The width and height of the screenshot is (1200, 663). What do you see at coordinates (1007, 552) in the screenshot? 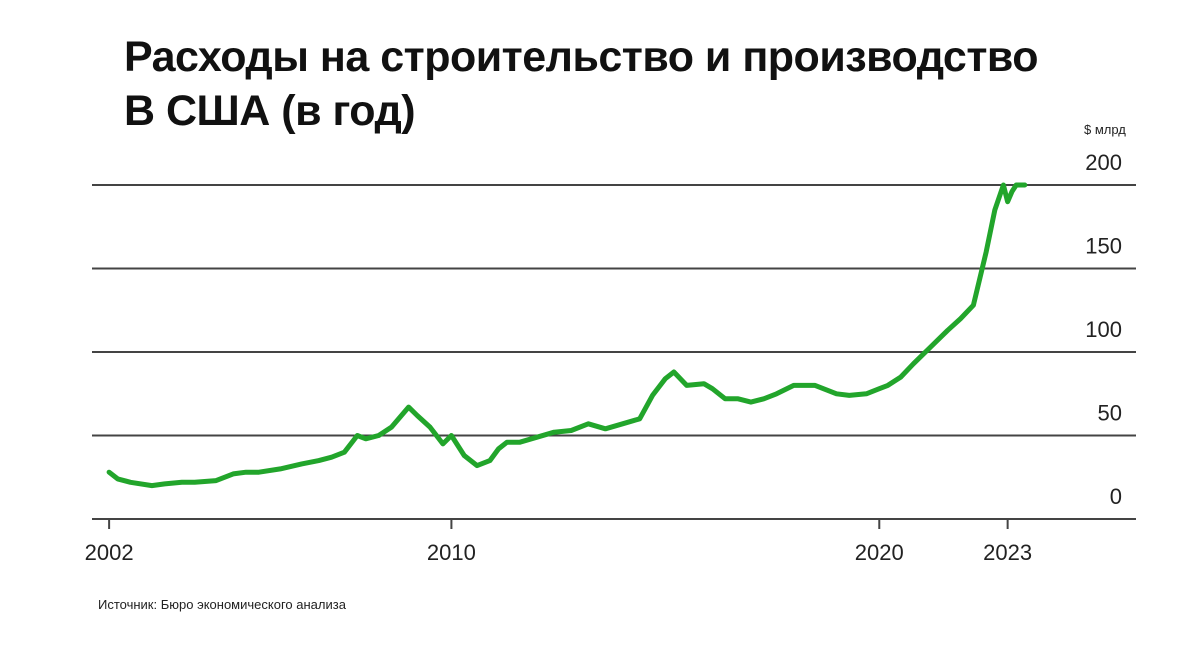
I see `x-tick-label-2023: 2023` at bounding box center [1007, 552].